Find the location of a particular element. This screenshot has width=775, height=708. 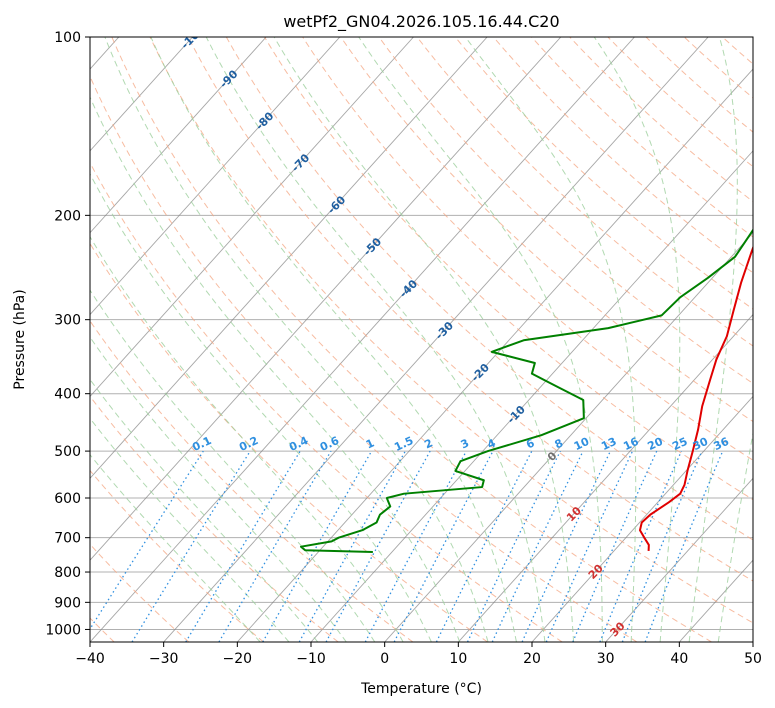

y-tick-label: 300 is located at coordinates (67, 321).